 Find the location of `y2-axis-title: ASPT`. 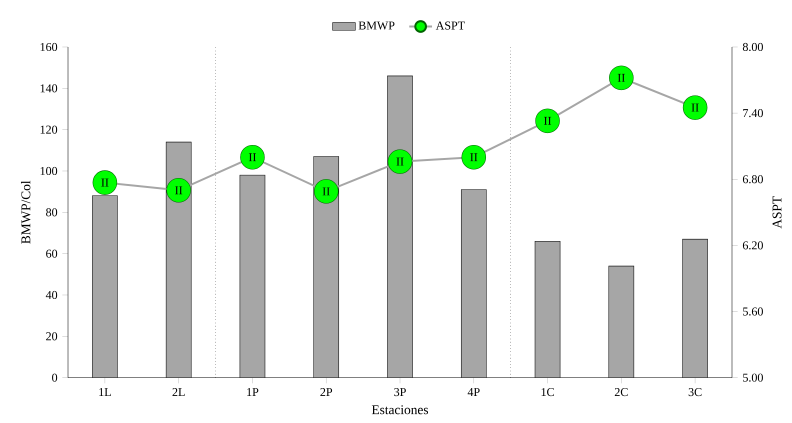

y2-axis-title: ASPT is located at coordinates (777, 212).